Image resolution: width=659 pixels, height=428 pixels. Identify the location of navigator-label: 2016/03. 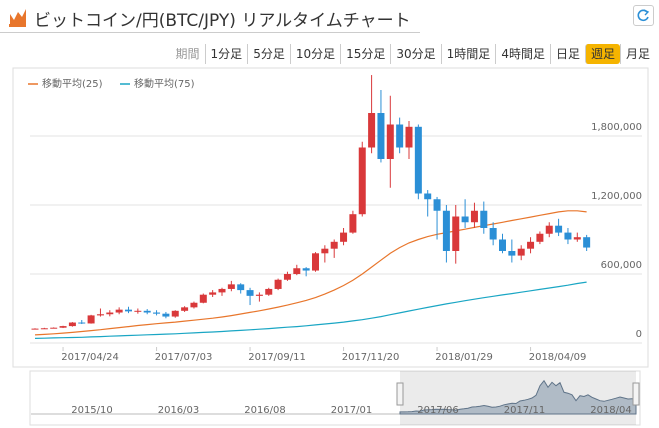
(179, 410).